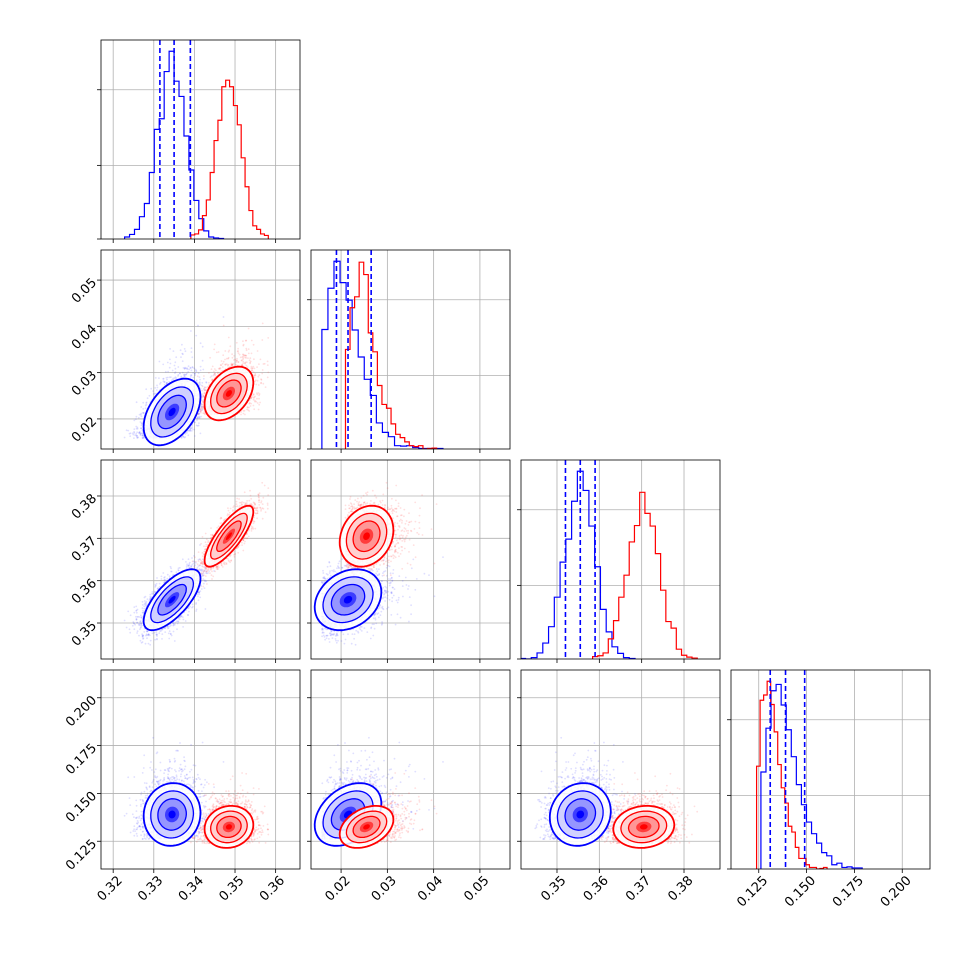 The width and height of the screenshot is (970, 970). I want to click on panel-frame, so click(200, 139).